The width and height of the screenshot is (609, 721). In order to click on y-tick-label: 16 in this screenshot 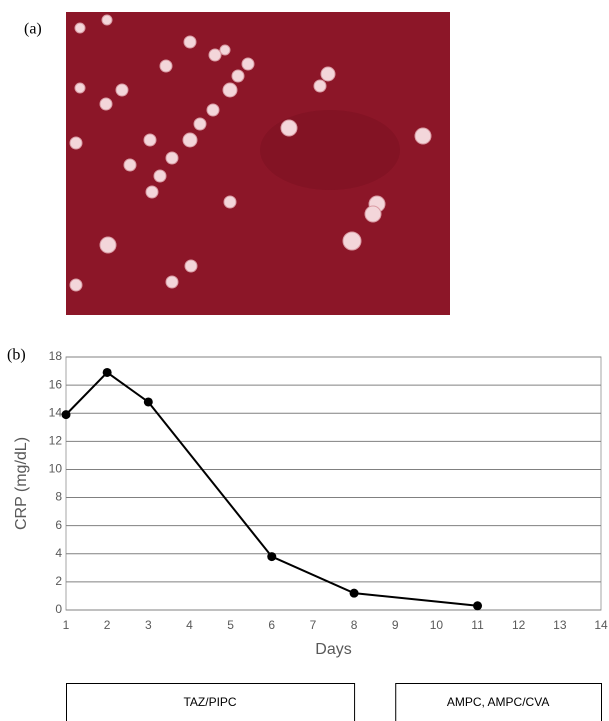, I will do `click(56, 384)`.